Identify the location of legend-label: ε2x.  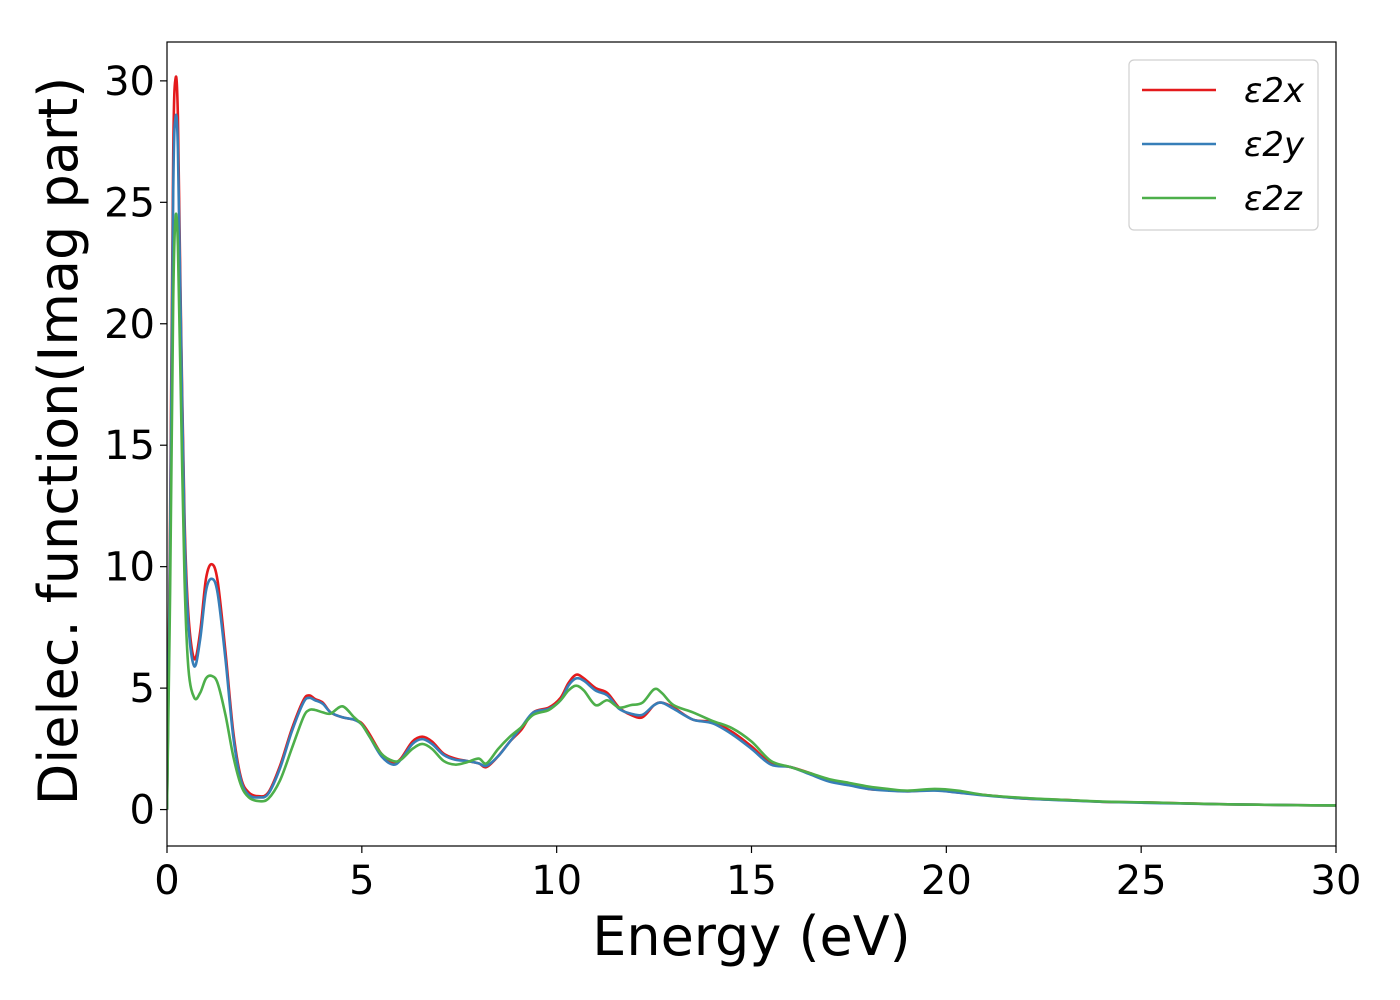
(1274, 91).